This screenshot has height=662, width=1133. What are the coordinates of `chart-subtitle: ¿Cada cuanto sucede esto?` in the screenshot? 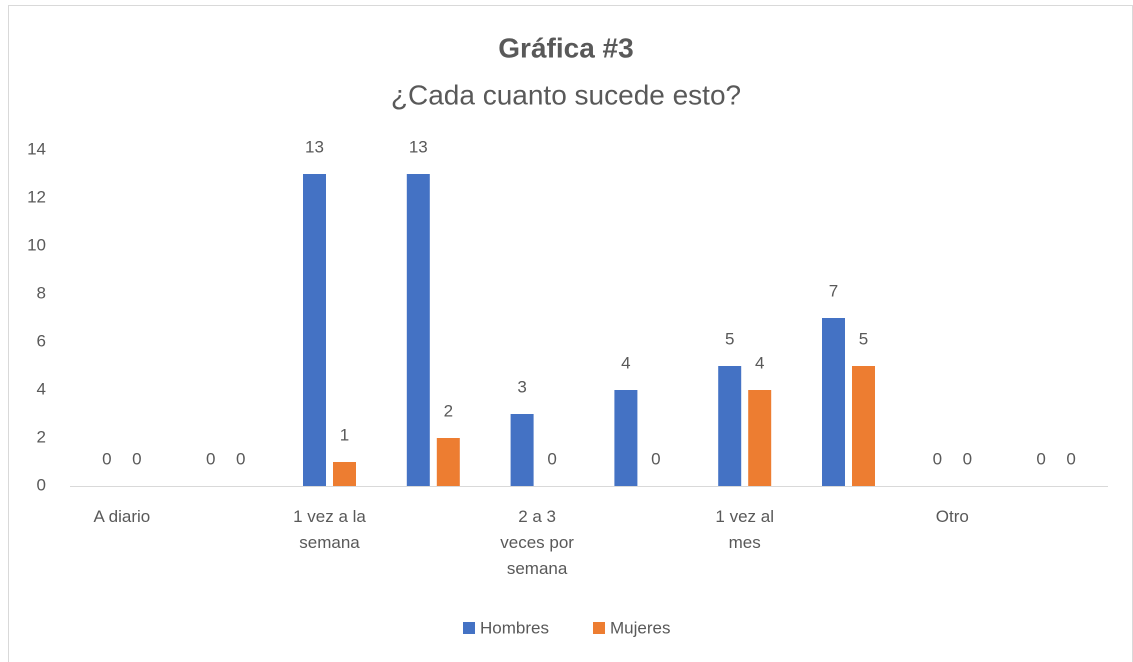 It's located at (566, 94).